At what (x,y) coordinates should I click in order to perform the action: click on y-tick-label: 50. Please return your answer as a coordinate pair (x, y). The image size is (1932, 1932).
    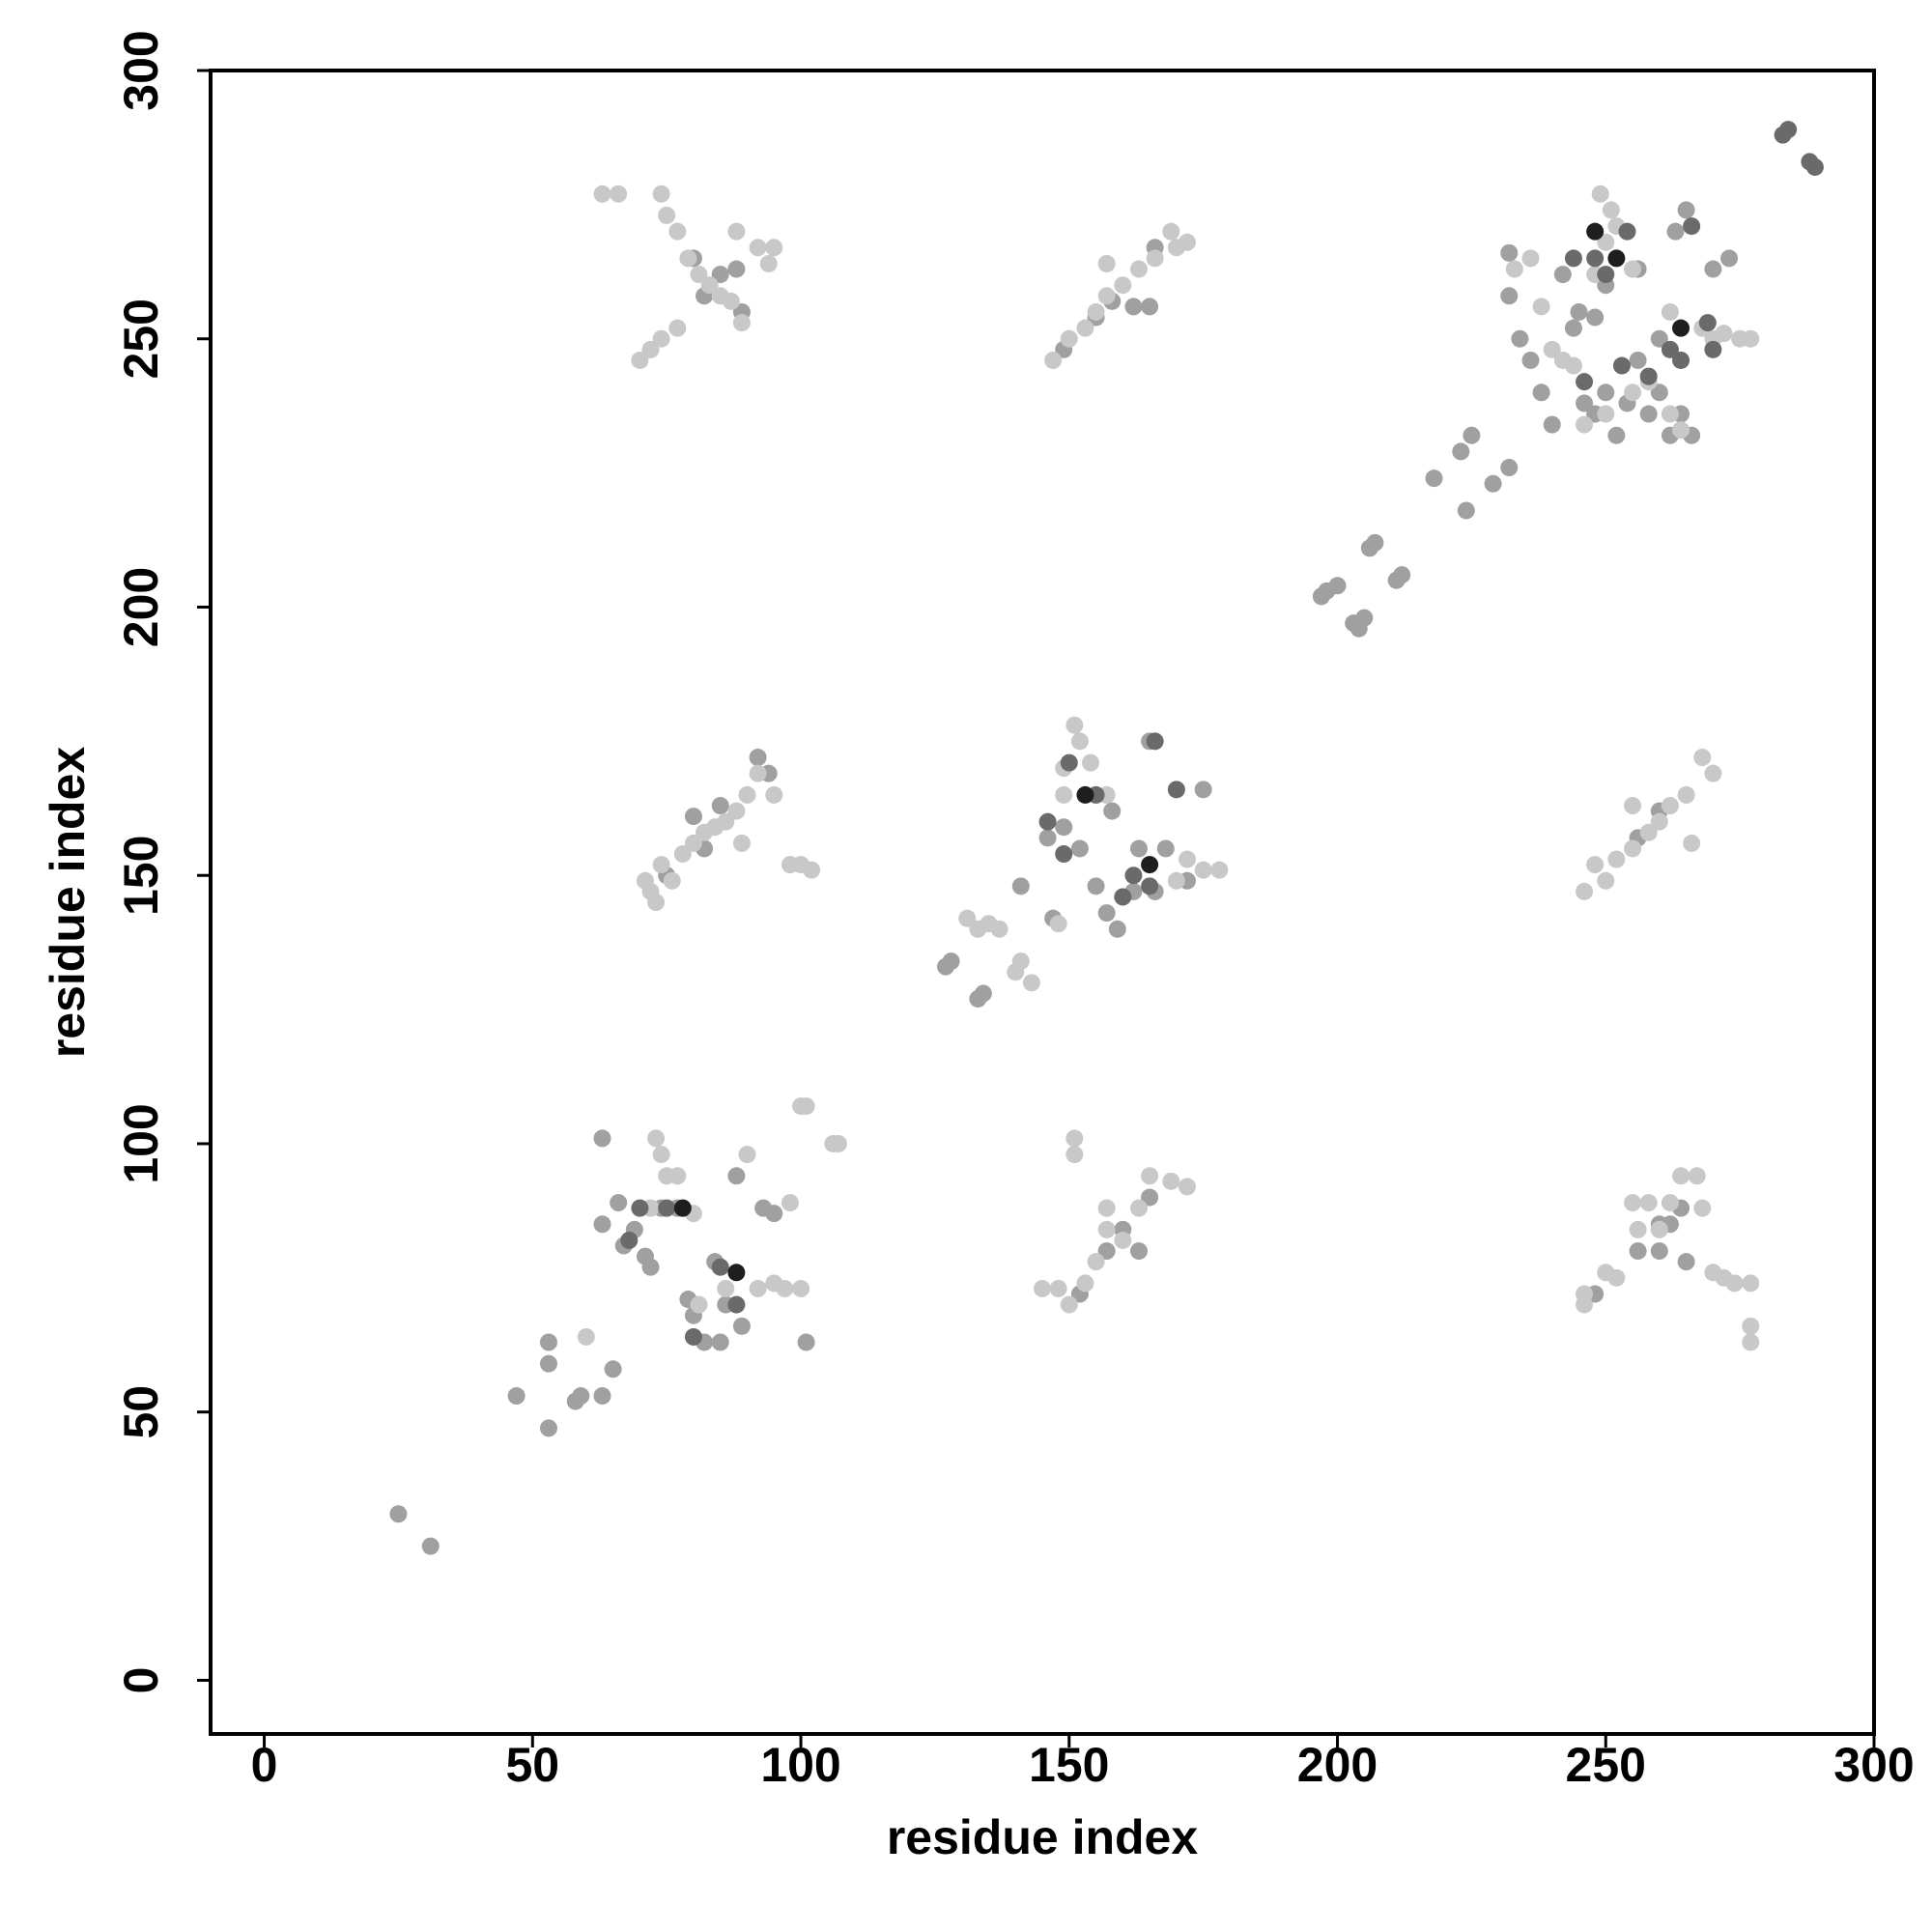
    Looking at the image, I should click on (141, 1412).